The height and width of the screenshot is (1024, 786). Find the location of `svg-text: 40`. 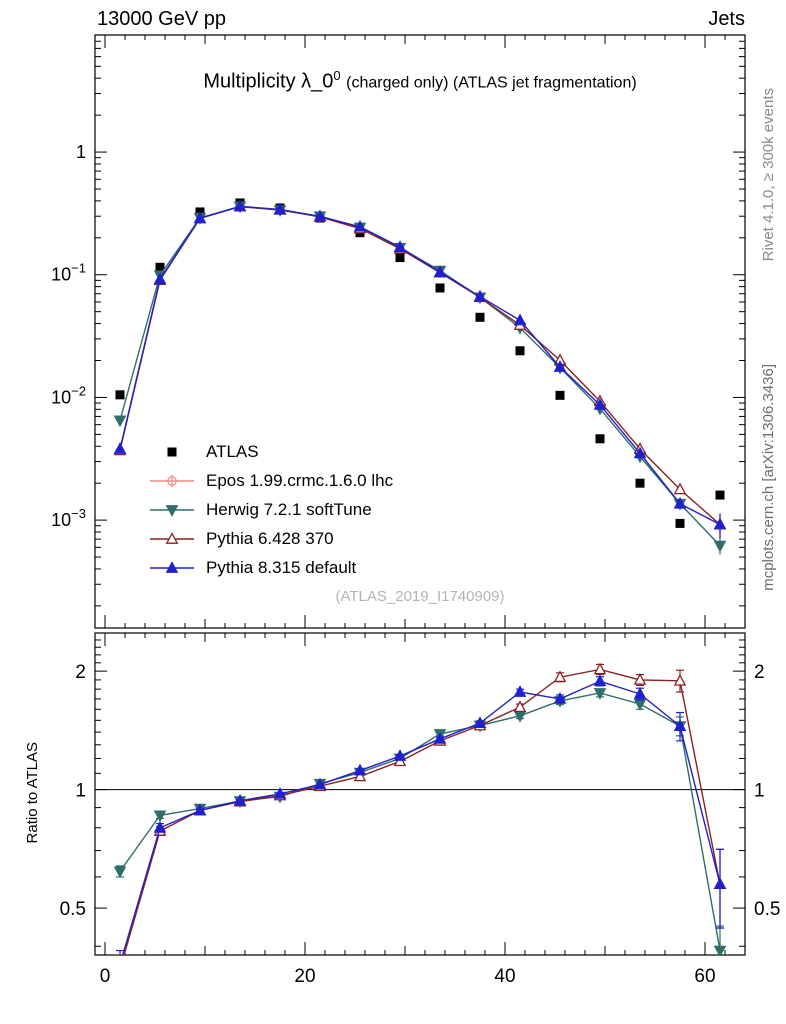

svg-text: 40 is located at coordinates (504, 976).